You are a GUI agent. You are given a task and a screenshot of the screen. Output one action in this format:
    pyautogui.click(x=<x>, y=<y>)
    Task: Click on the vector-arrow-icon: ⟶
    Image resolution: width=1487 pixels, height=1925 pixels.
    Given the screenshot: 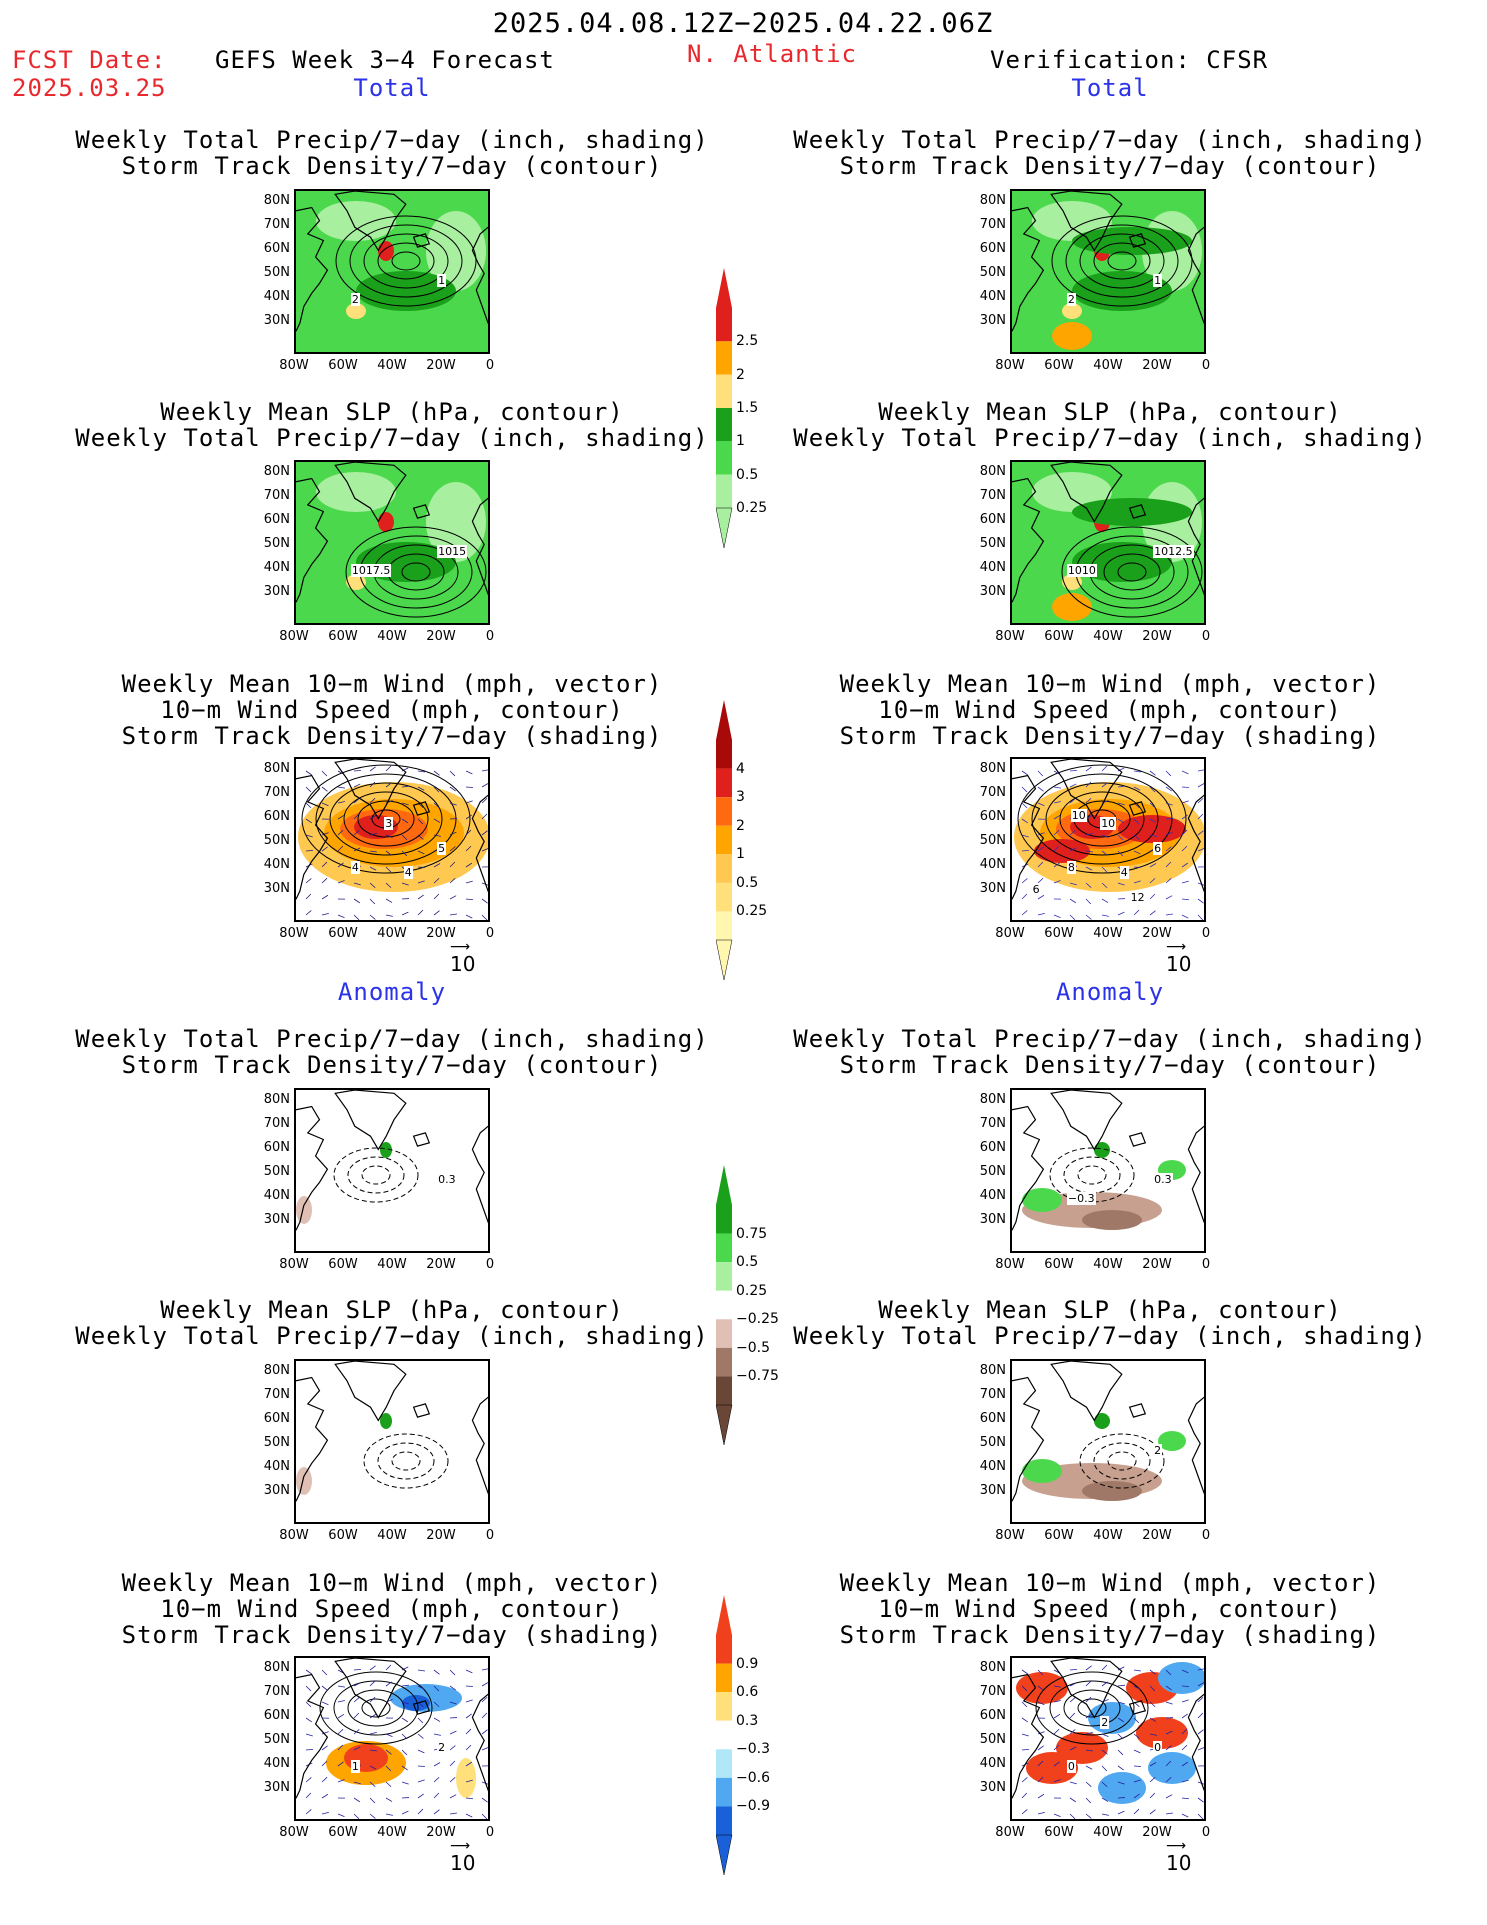 What is the action you would take?
    pyautogui.click(x=1176, y=1846)
    